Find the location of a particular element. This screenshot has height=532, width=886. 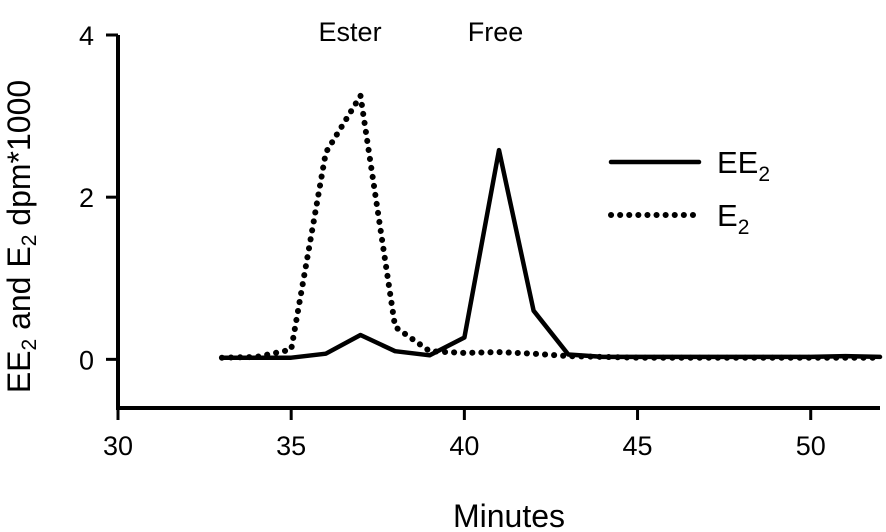

x-tick-label: 50 is located at coordinates (811, 446).